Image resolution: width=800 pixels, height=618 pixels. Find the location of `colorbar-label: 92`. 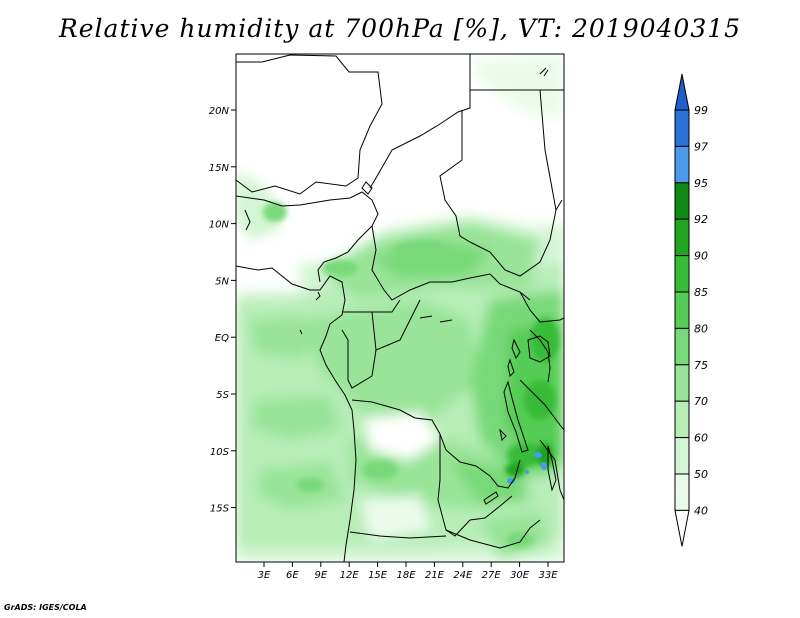

colorbar-label: 92 is located at coordinates (701, 219).